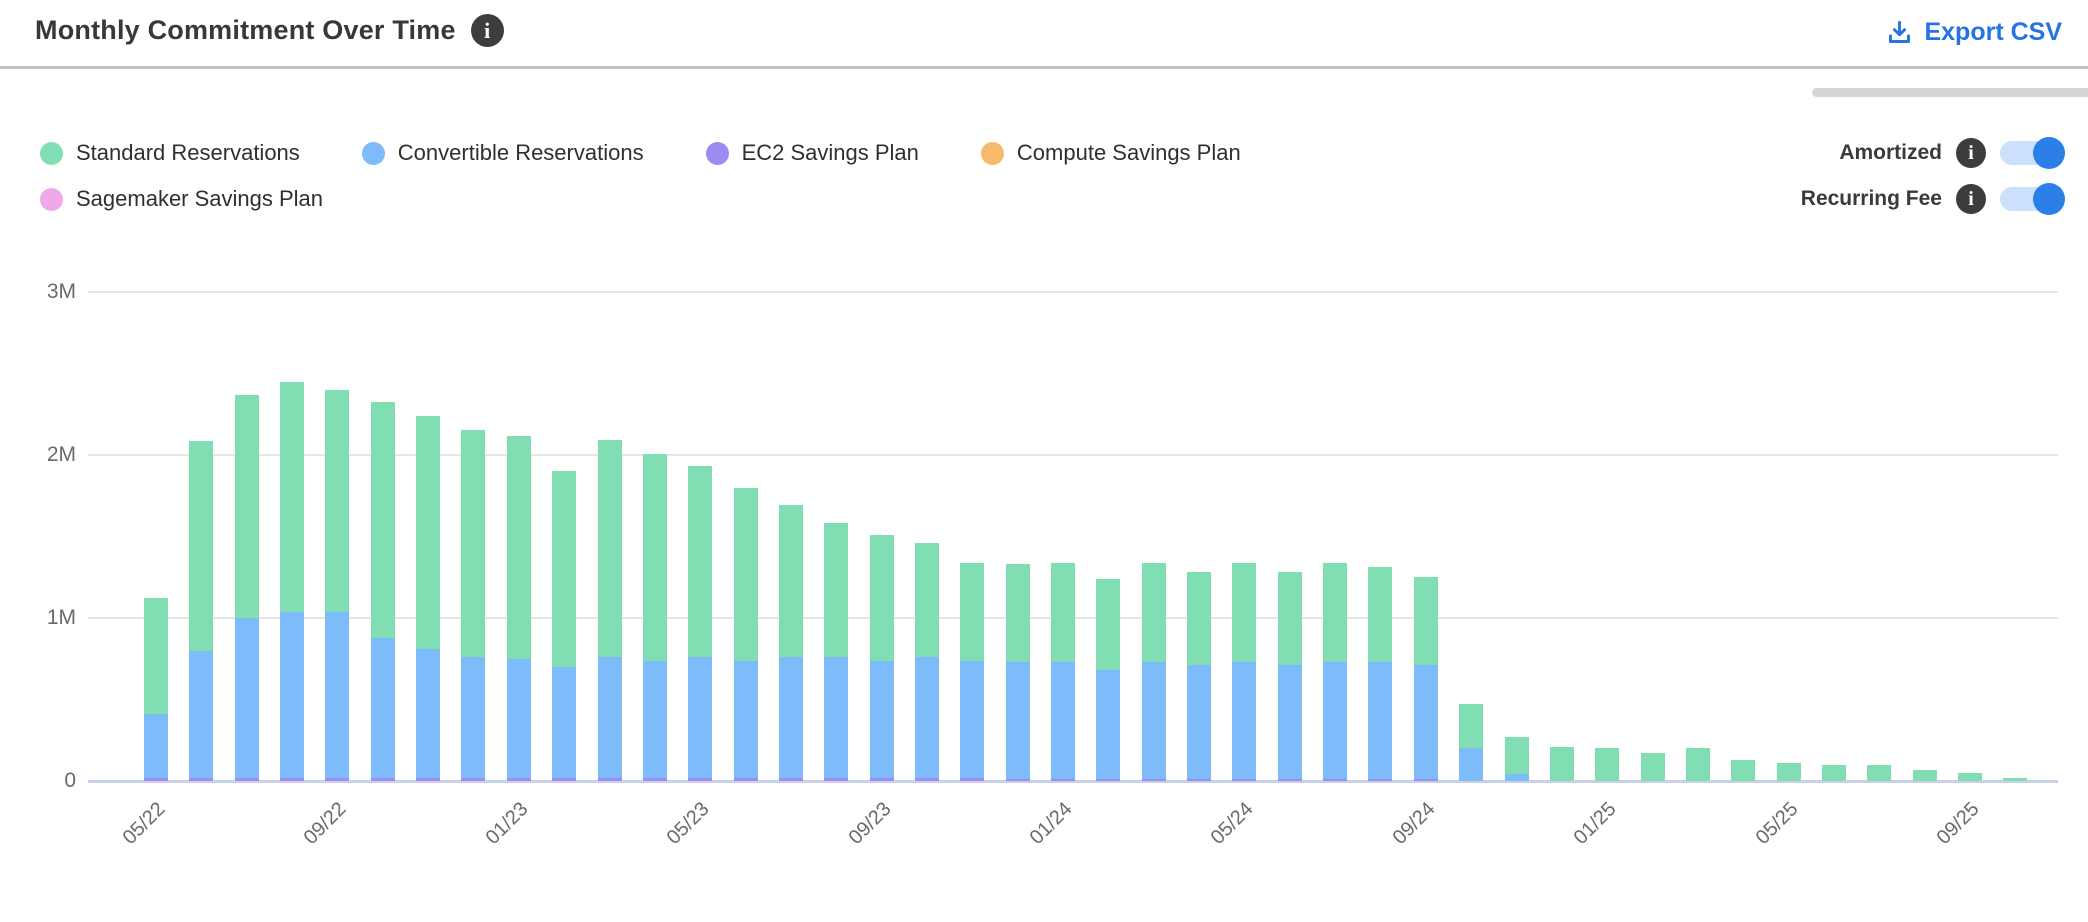 Image resolution: width=2088 pixels, height=922 pixels. I want to click on bar-07-25-standard-reservations, so click(1879, 773).